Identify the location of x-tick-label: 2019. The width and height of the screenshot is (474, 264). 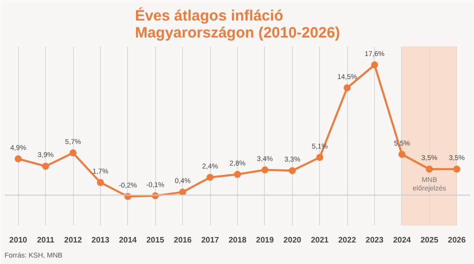
(265, 240).